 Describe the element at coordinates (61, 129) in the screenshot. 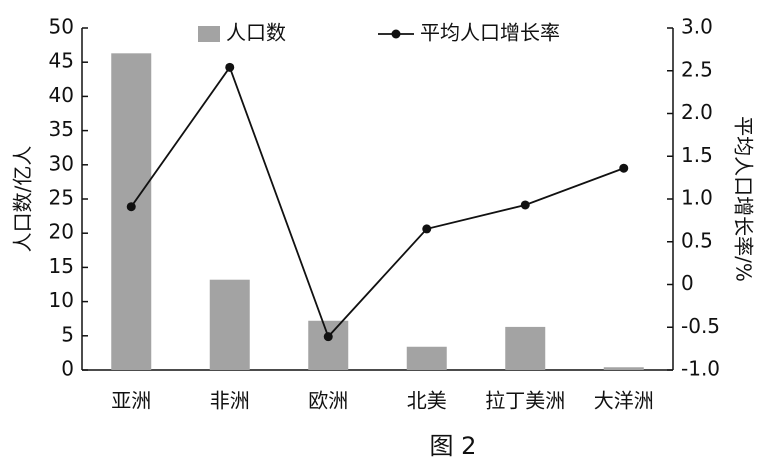

I see `y-tick-label: 35` at that location.